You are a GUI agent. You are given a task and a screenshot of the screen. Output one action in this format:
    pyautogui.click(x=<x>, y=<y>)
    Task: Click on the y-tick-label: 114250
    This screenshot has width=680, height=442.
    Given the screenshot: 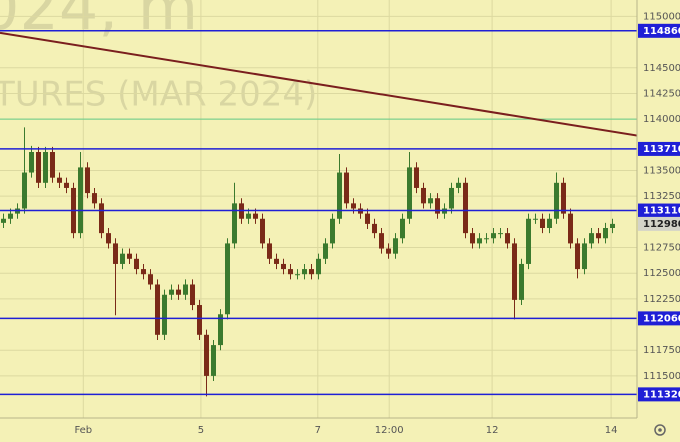 What is the action you would take?
    pyautogui.click(x=661, y=93)
    